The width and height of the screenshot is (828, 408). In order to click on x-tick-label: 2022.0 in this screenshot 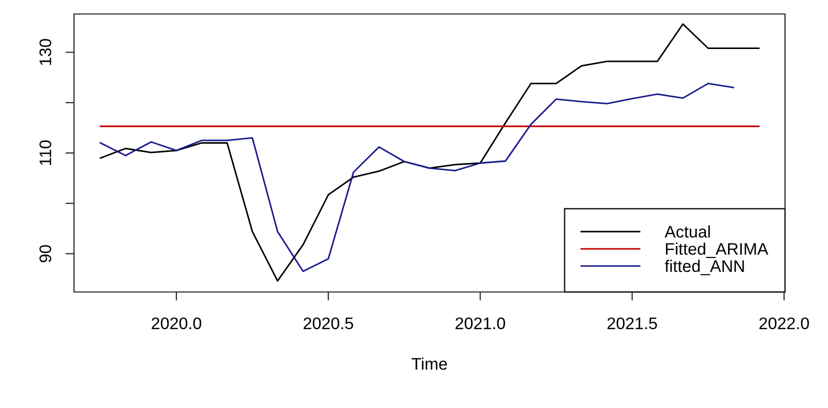, I will do `click(784, 323)`.